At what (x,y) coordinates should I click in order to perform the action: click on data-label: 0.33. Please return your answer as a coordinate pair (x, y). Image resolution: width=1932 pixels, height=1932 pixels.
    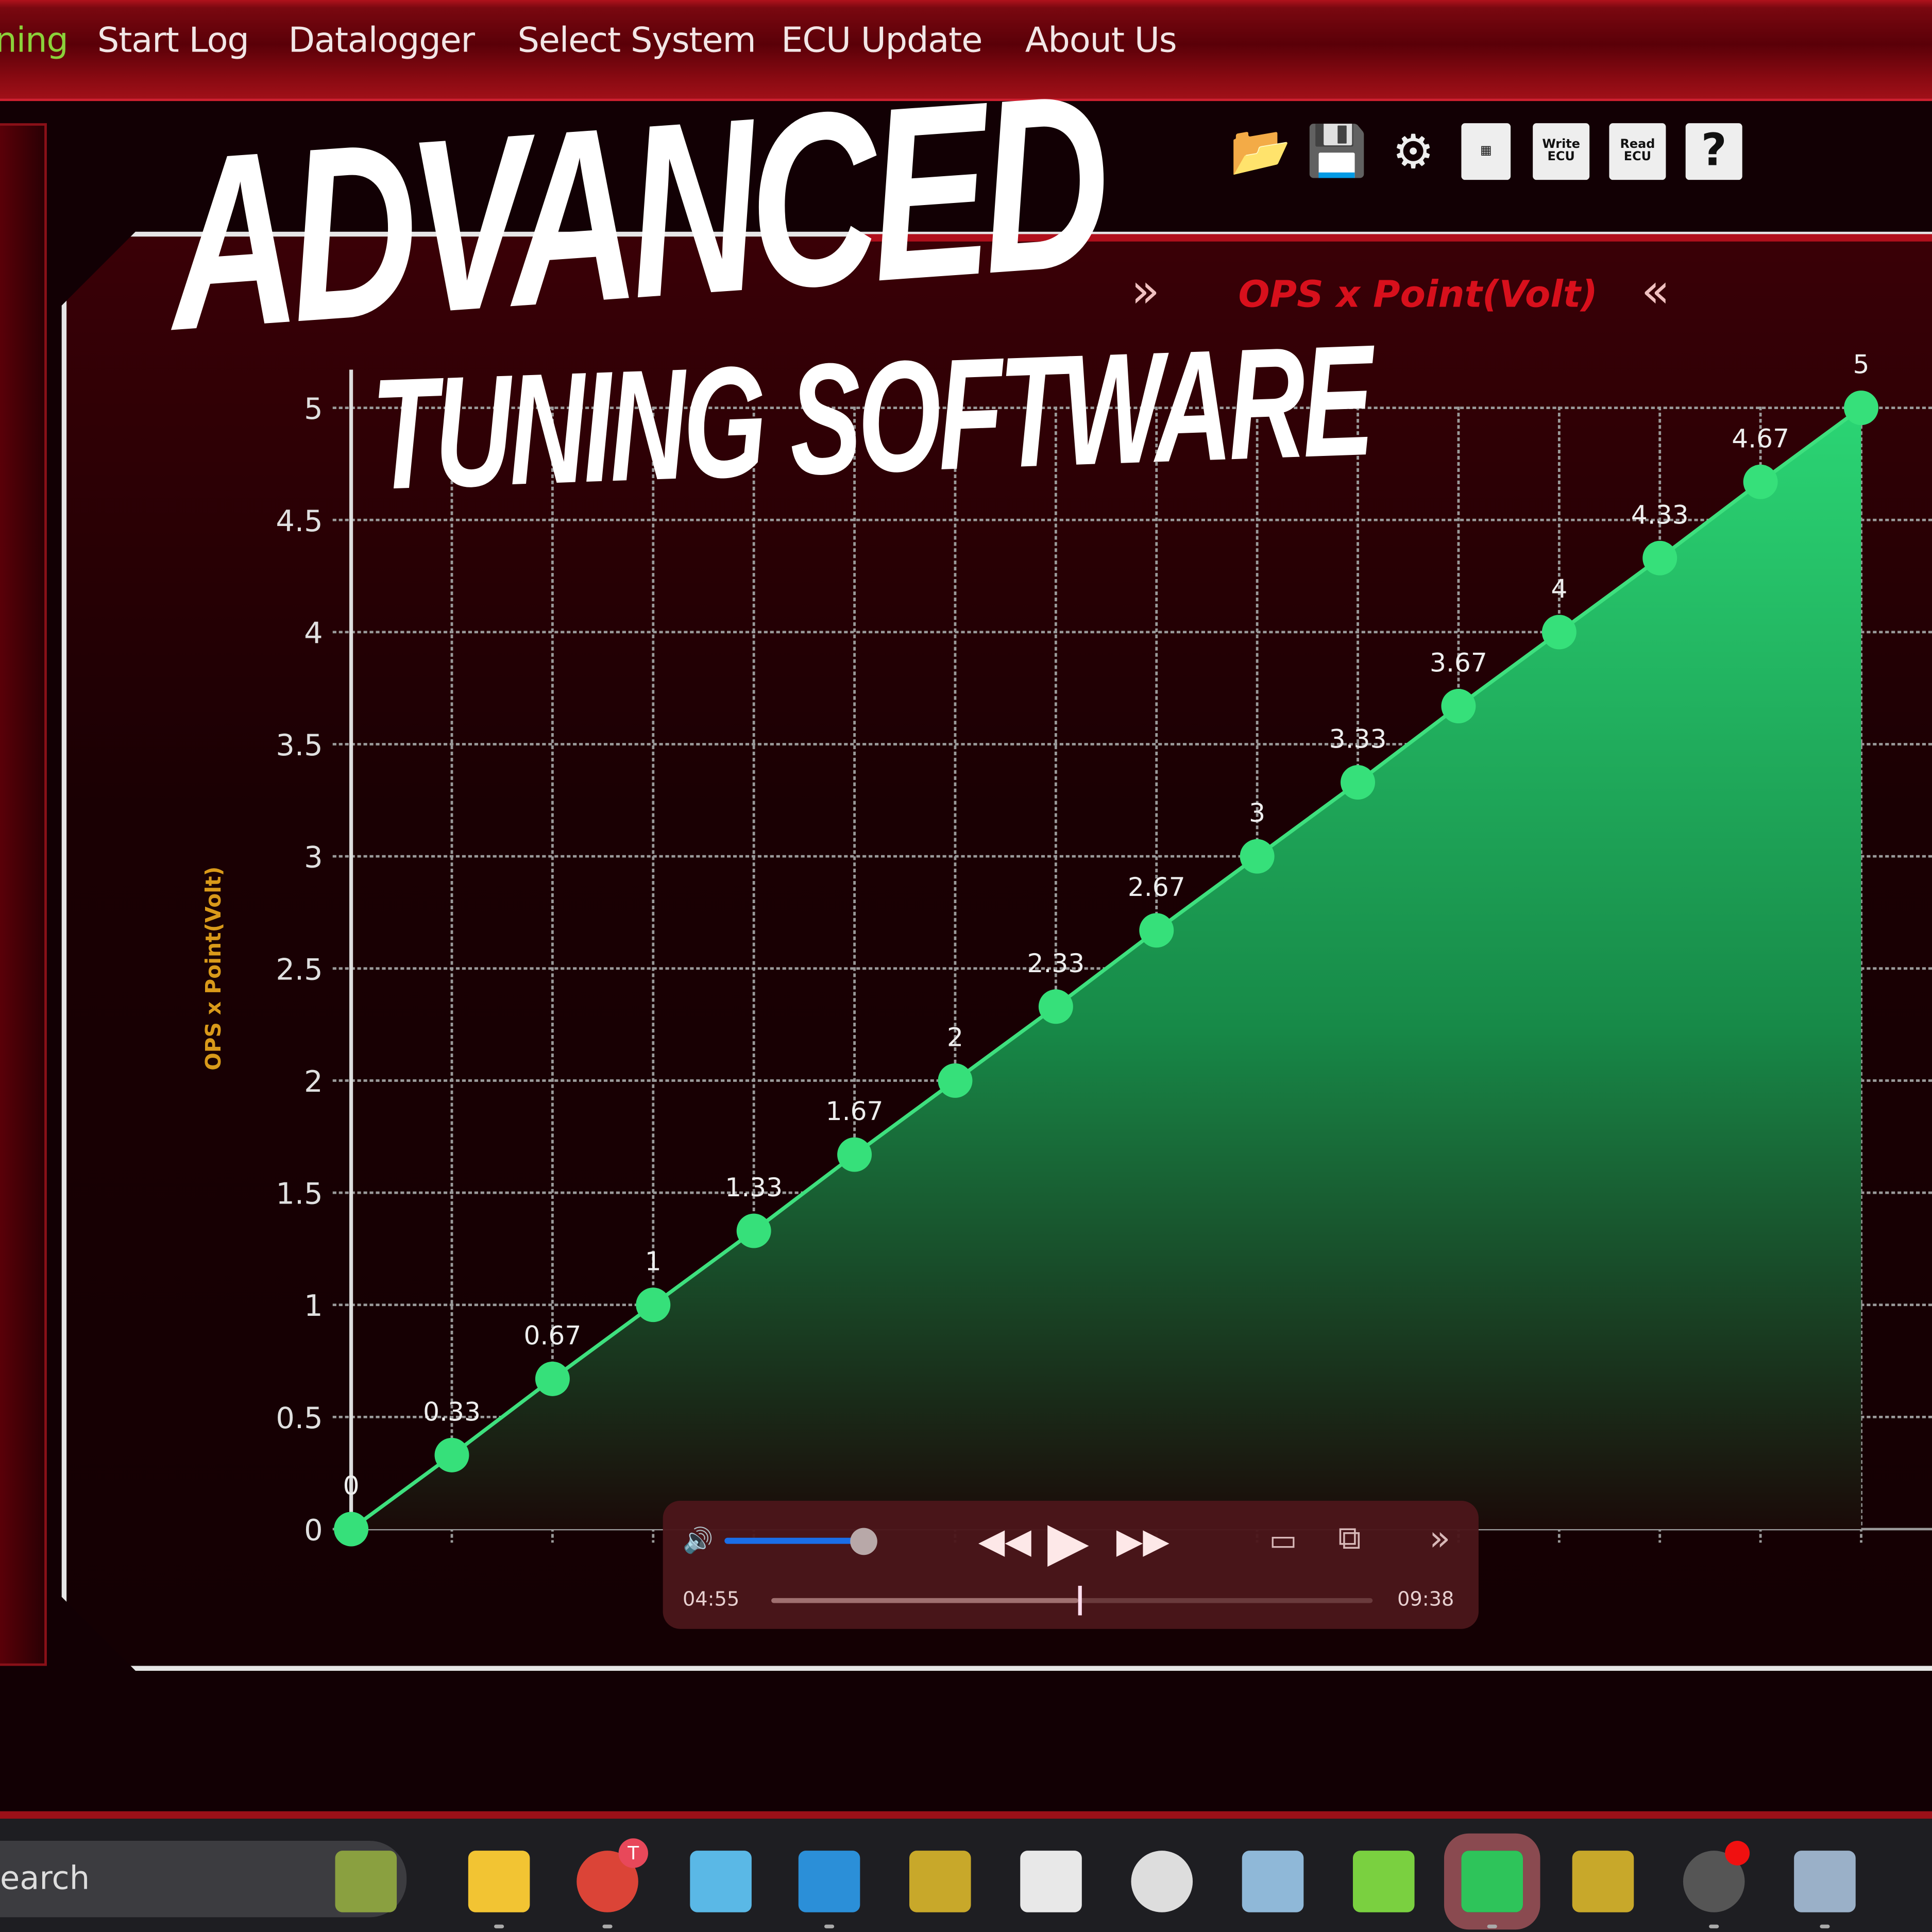
    Looking at the image, I should click on (452, 1411).